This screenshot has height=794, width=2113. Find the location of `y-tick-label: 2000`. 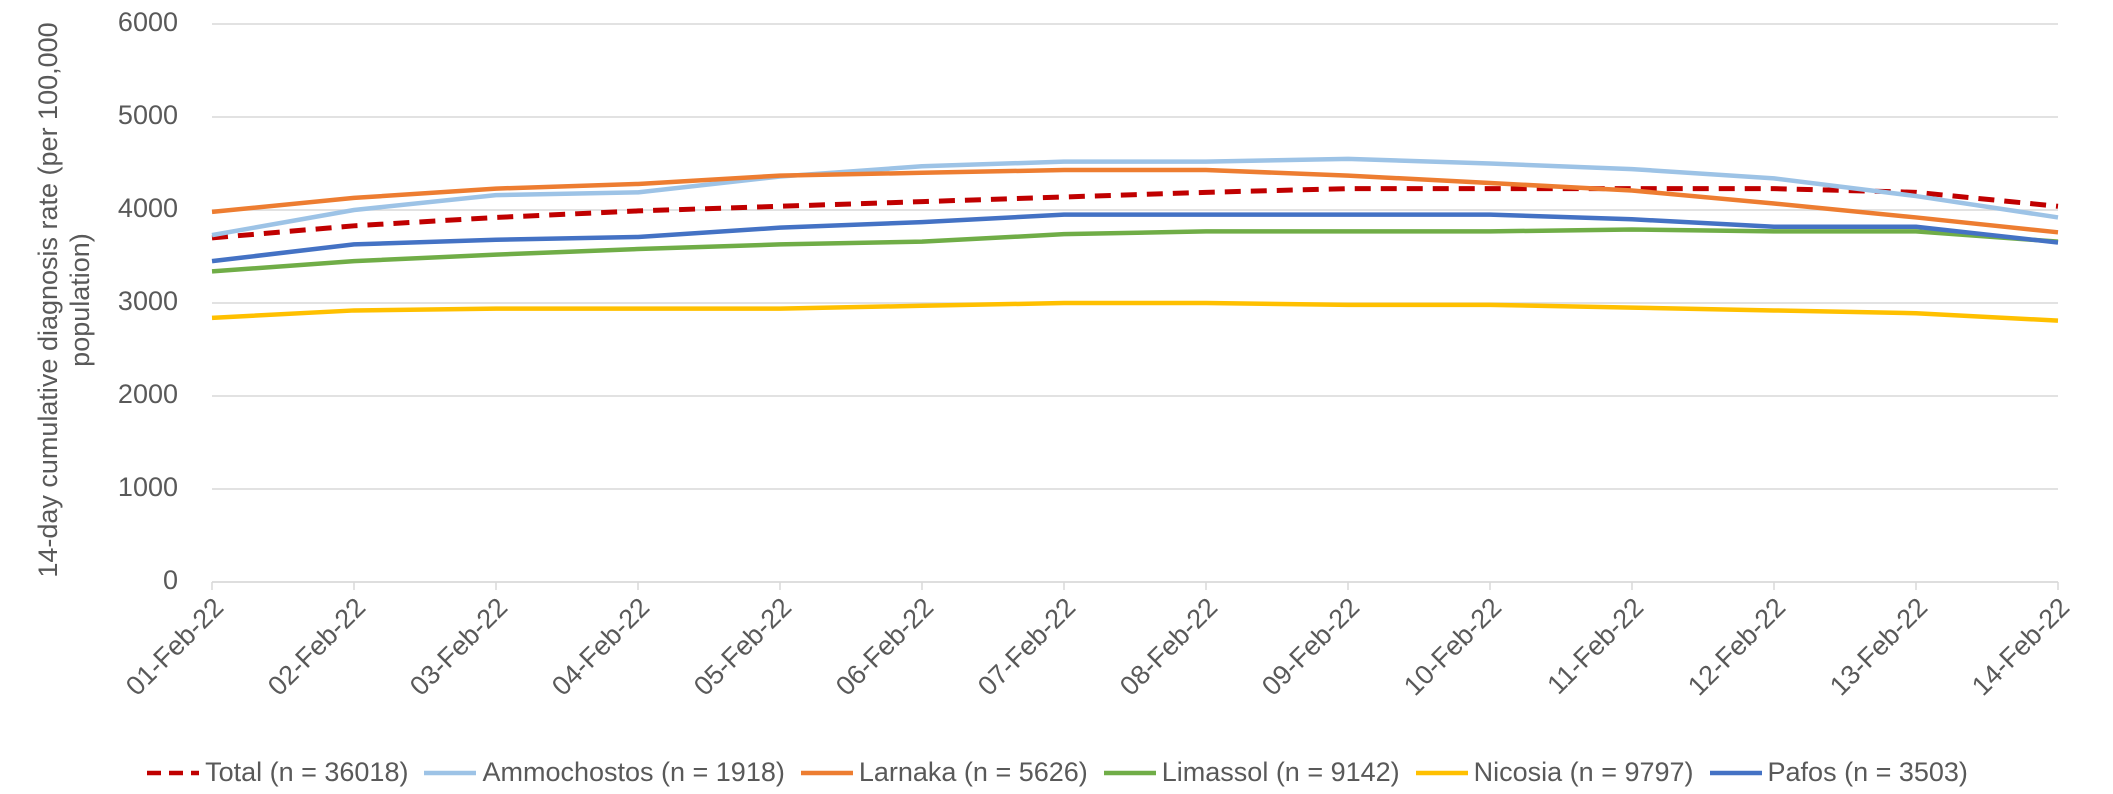

y-tick-label: 2000 is located at coordinates (148, 394).